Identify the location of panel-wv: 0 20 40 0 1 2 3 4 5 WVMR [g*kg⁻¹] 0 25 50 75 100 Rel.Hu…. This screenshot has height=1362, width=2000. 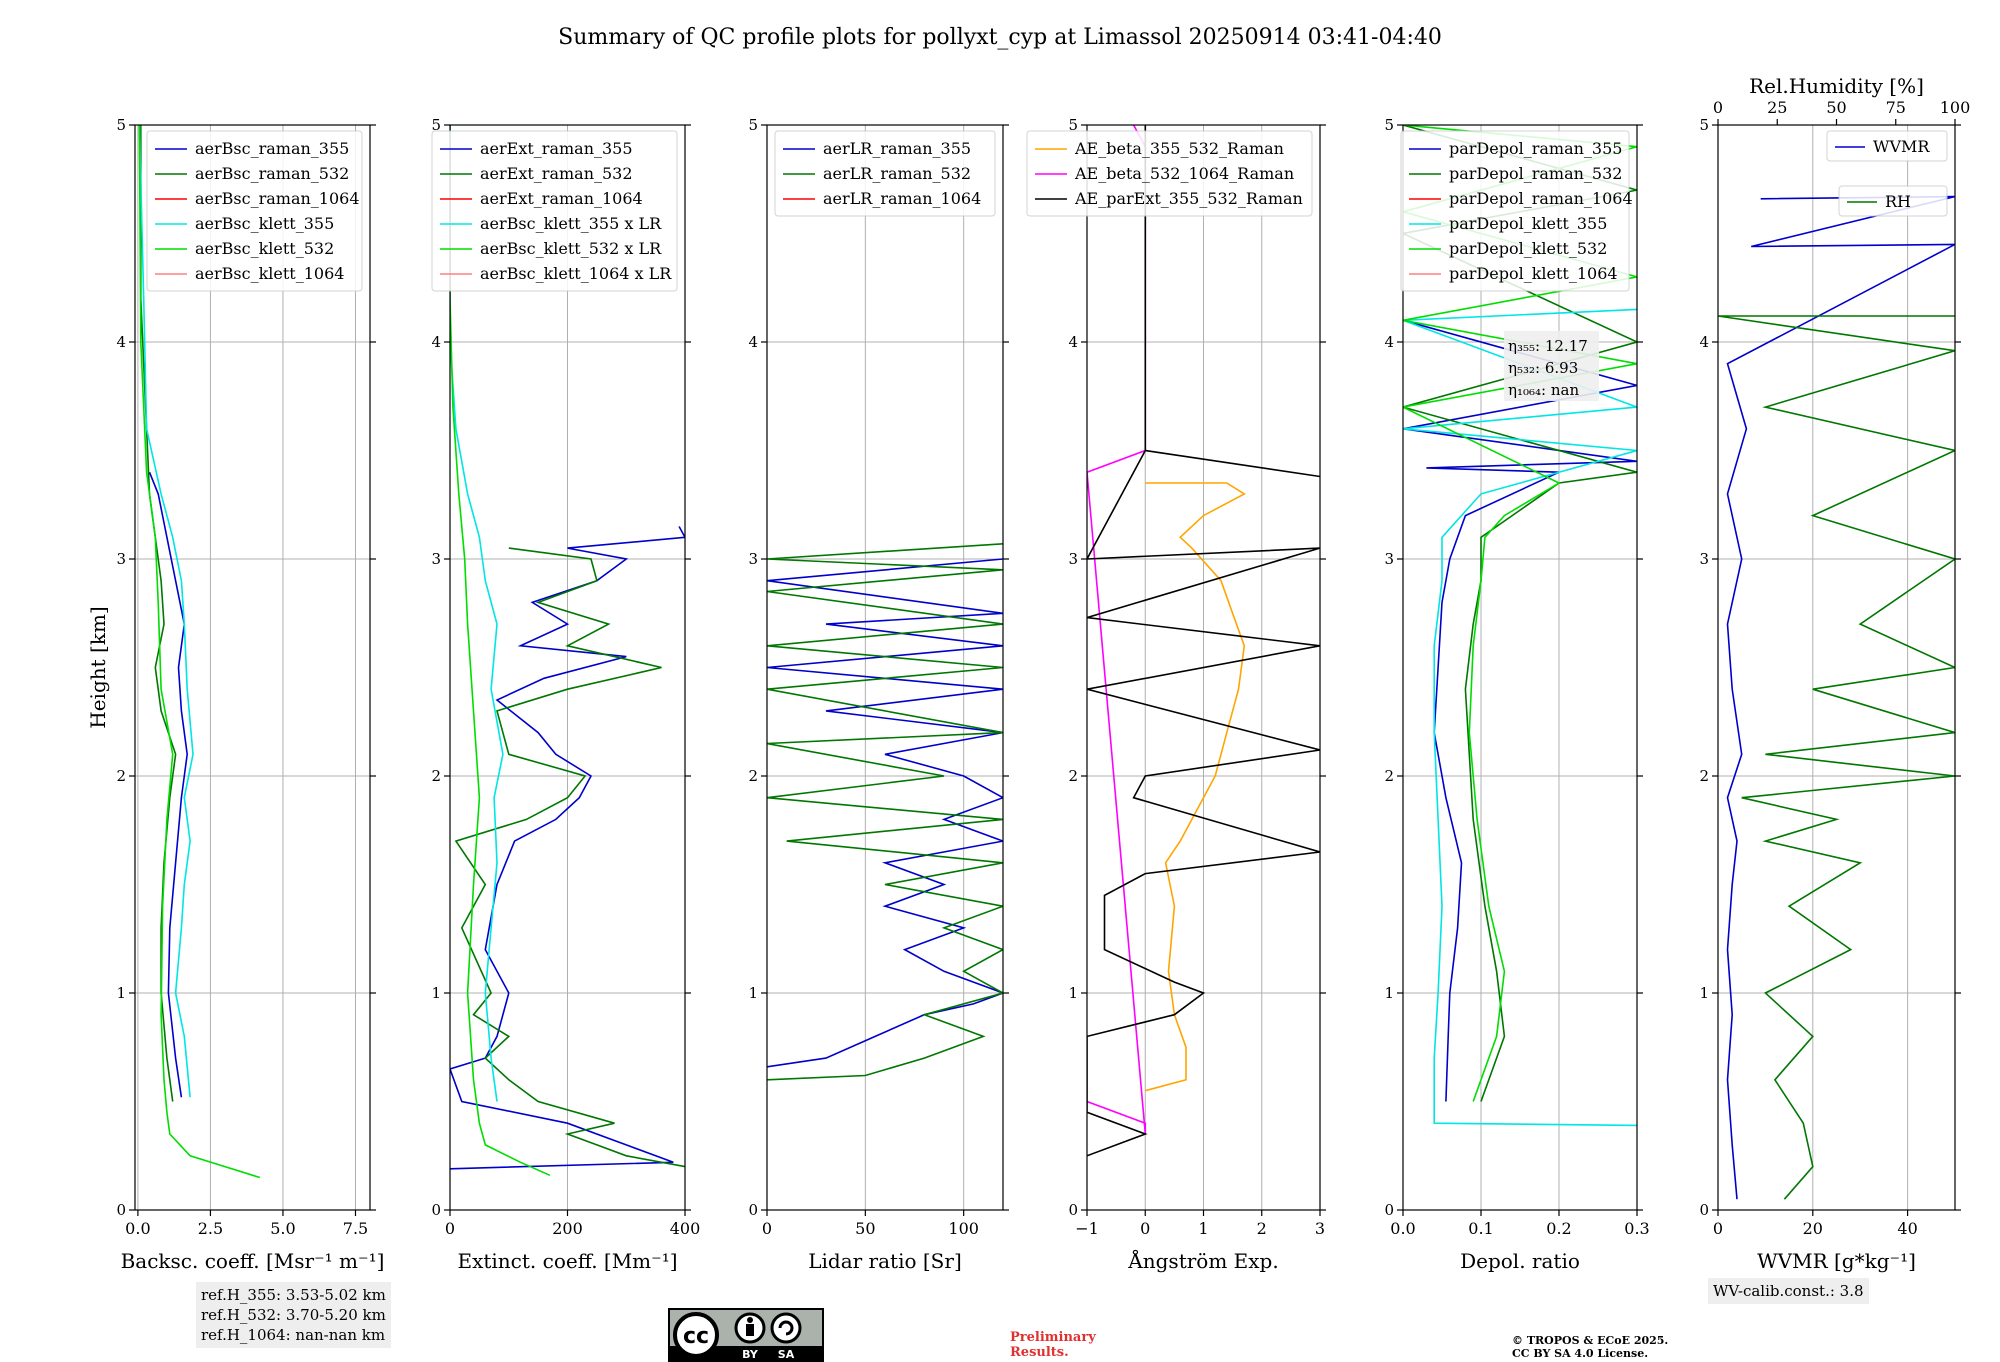
(1834, 673).